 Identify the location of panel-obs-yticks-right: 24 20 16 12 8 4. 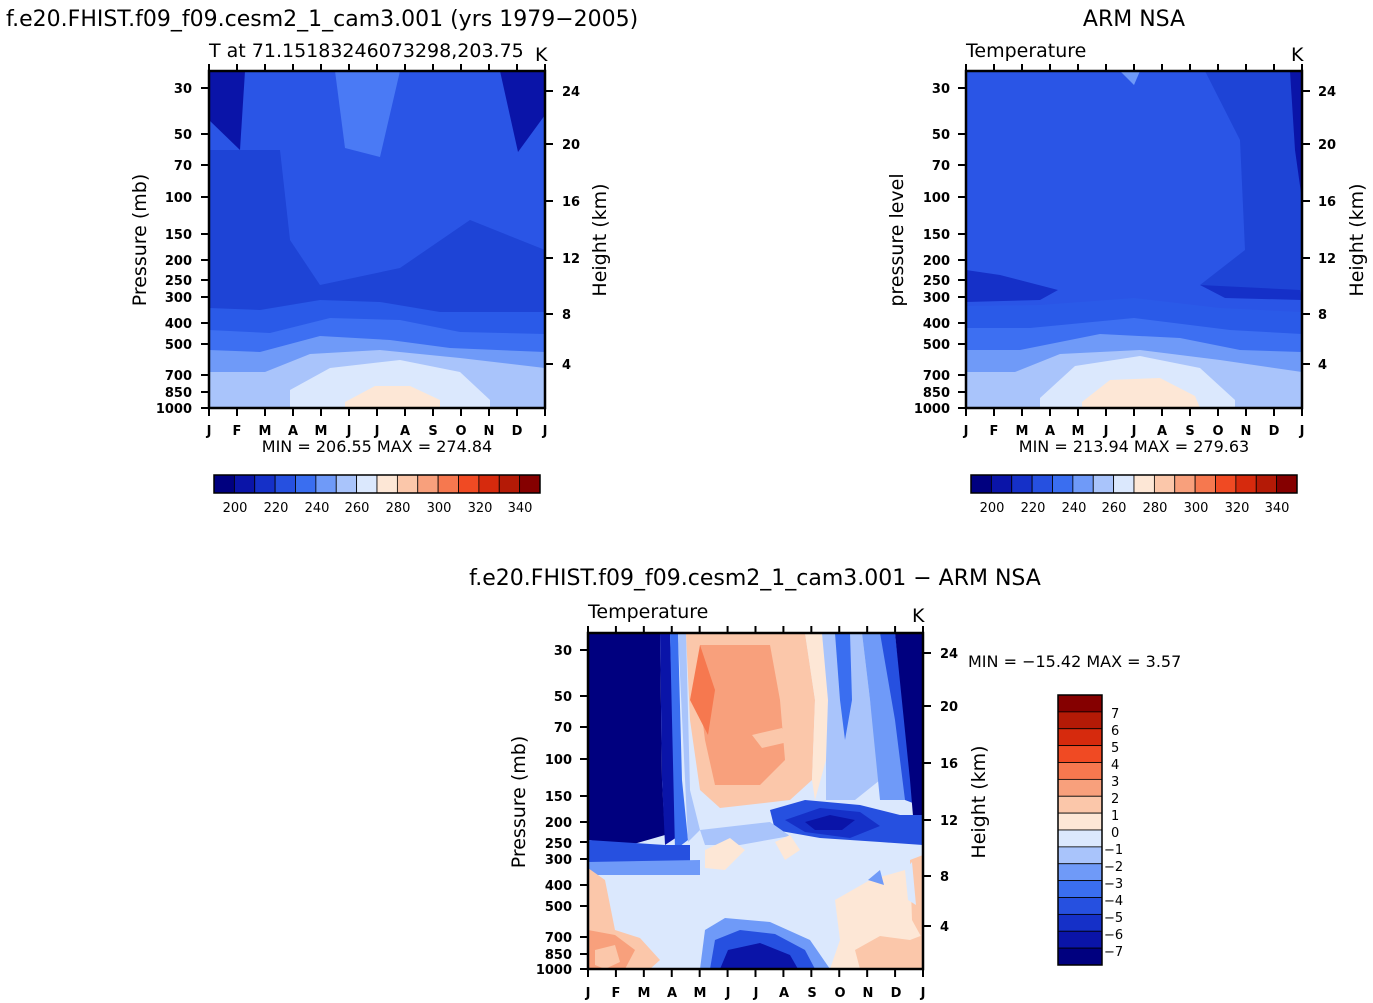
(1327, 229).